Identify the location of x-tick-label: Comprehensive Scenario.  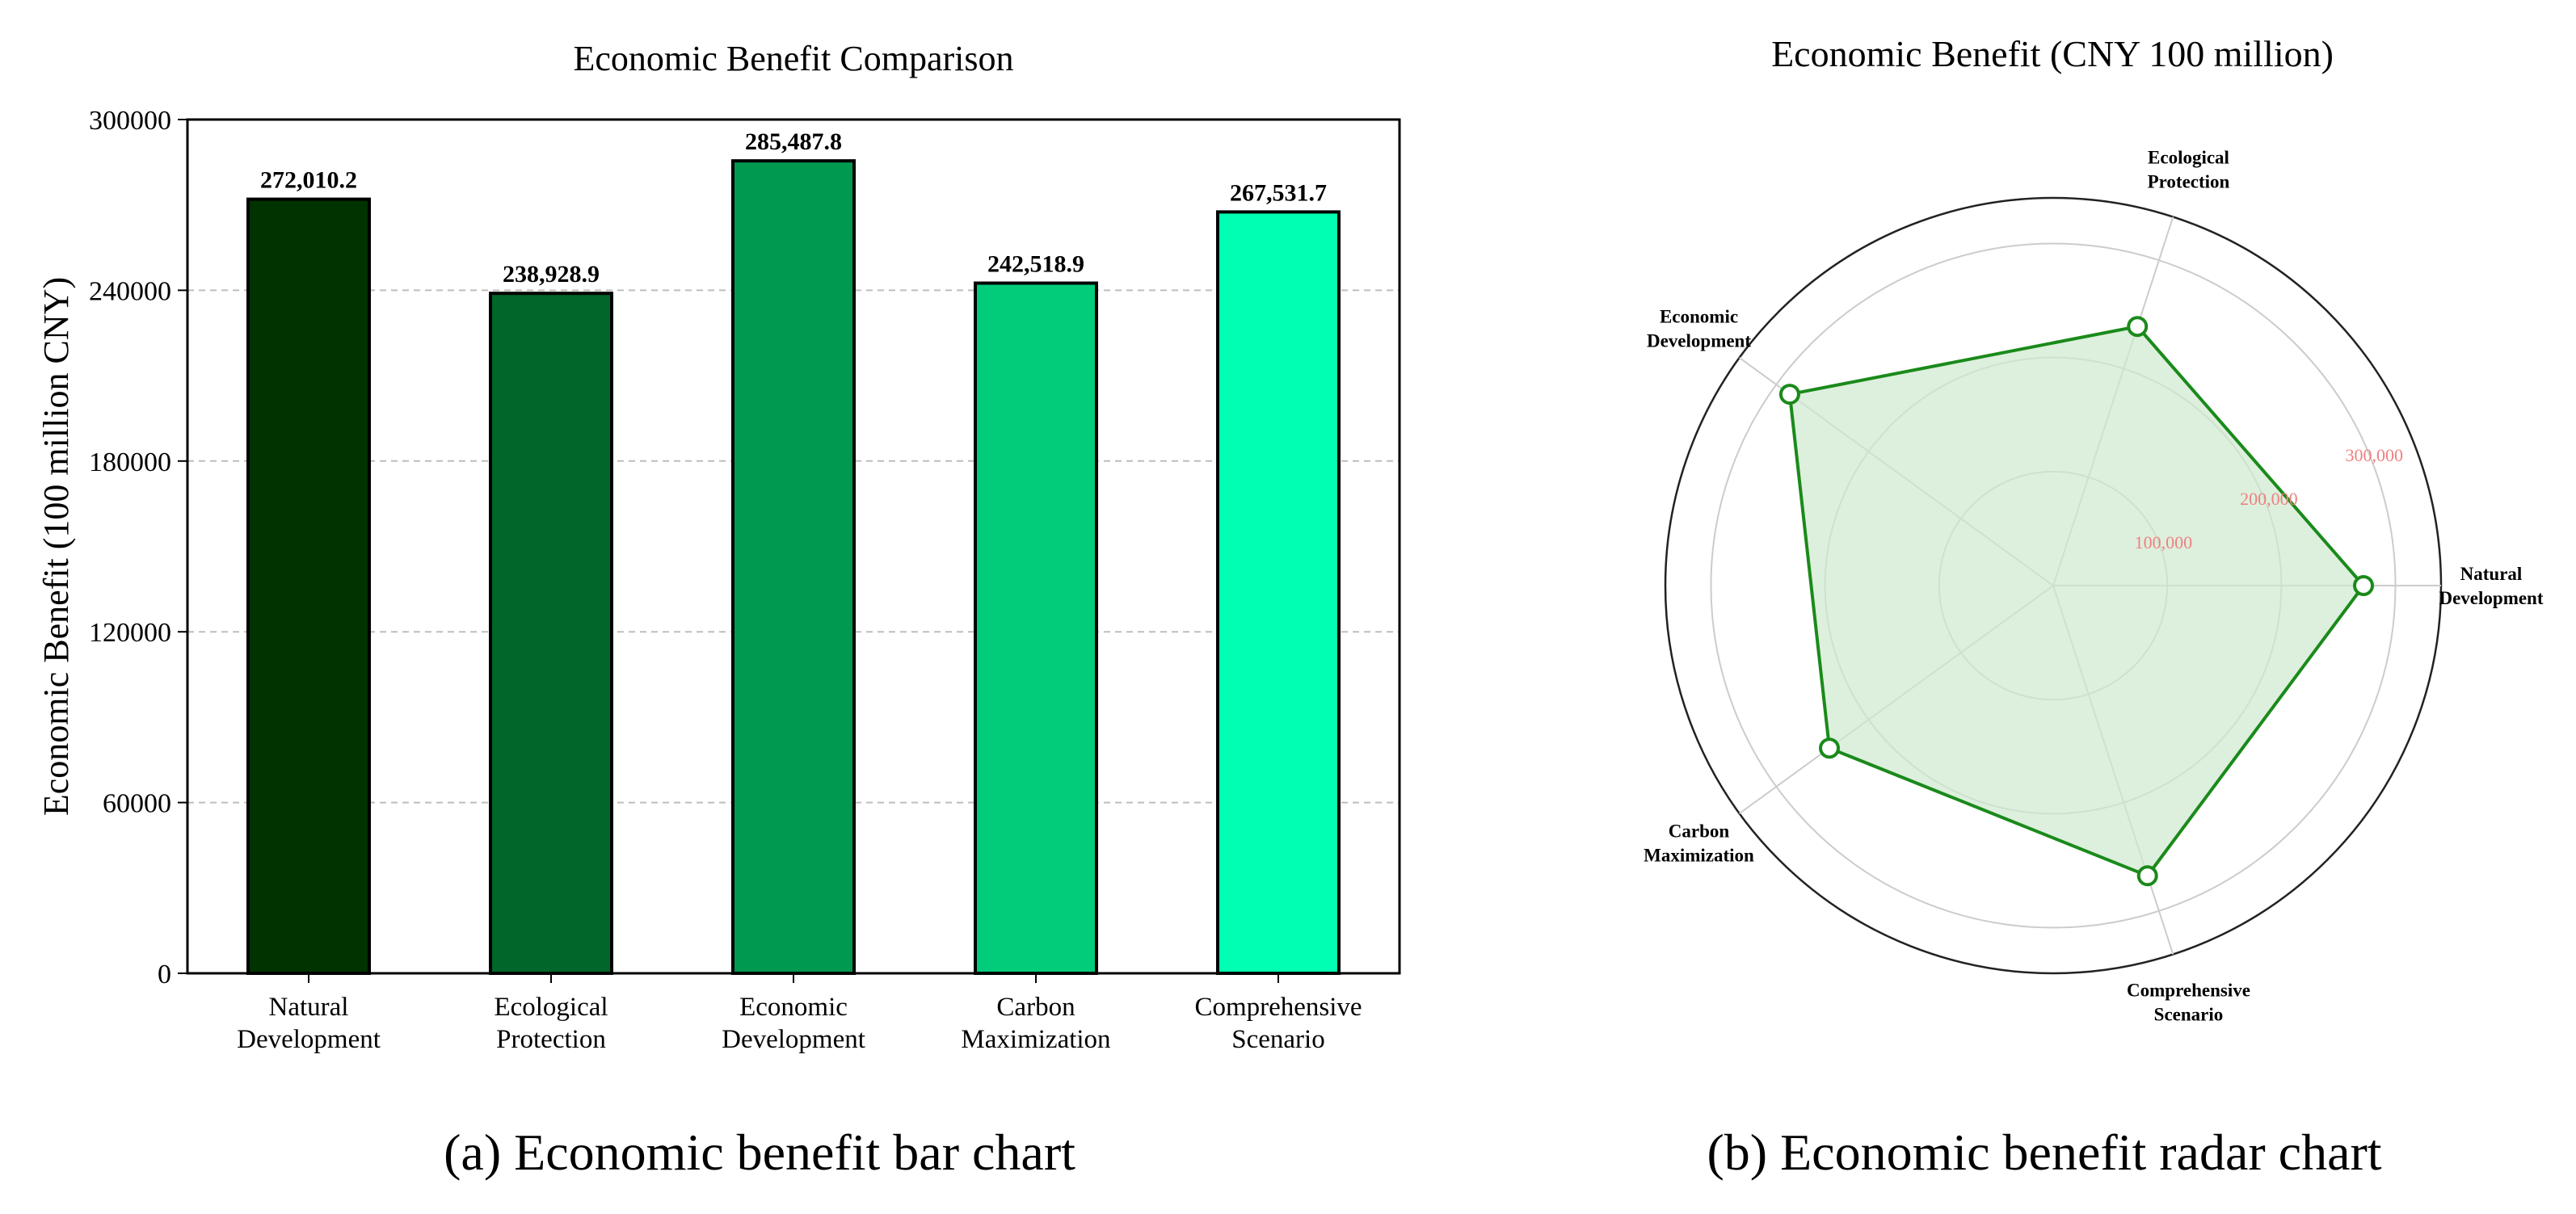
(1278, 1023).